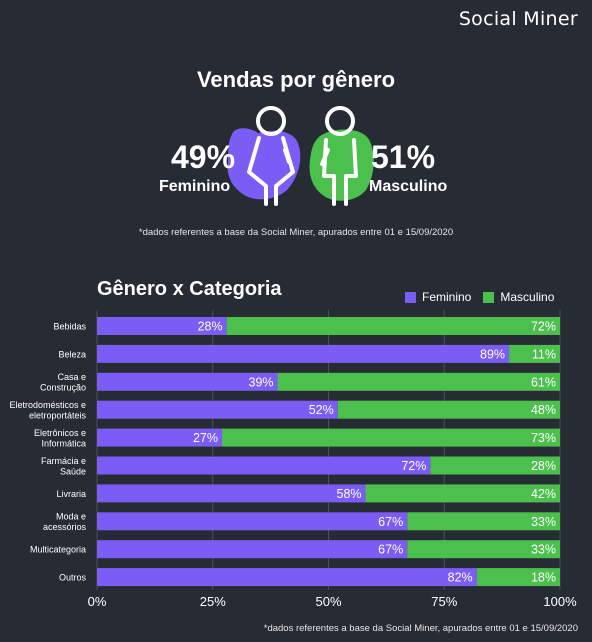 The height and width of the screenshot is (642, 592). I want to click on male-label: Masculino, so click(408, 186).